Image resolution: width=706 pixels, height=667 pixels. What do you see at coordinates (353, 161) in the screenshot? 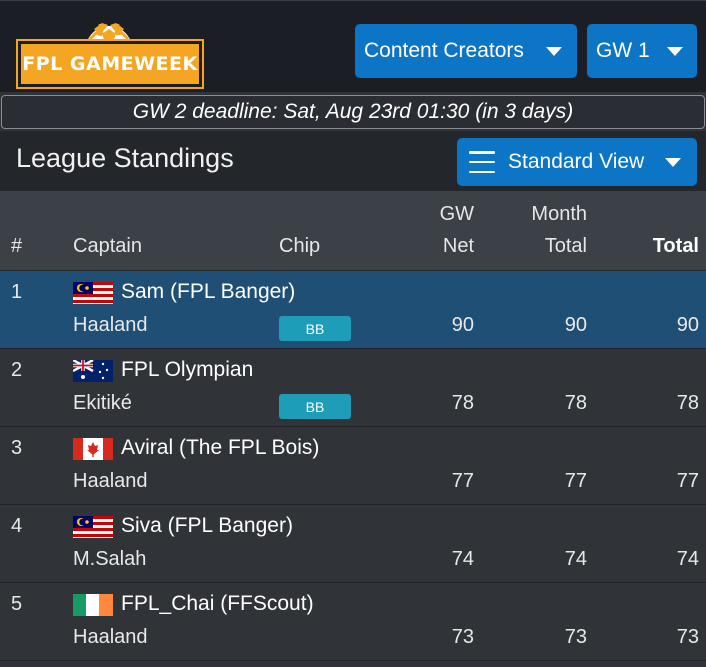
I see `standings-header: League Standings Standard View` at bounding box center [353, 161].